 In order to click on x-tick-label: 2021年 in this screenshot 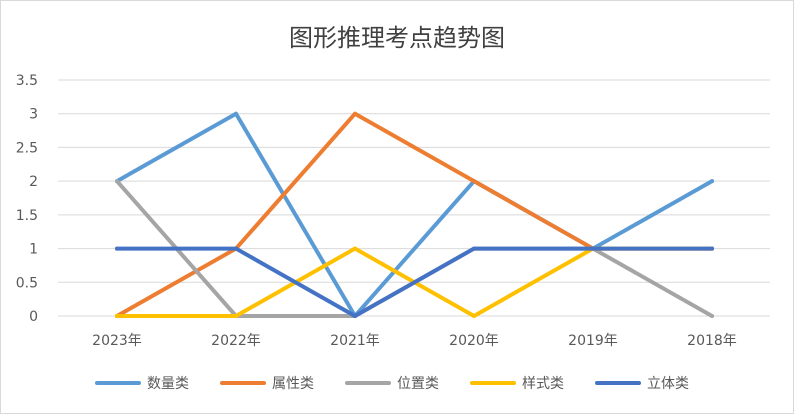, I will do `click(355, 341)`.